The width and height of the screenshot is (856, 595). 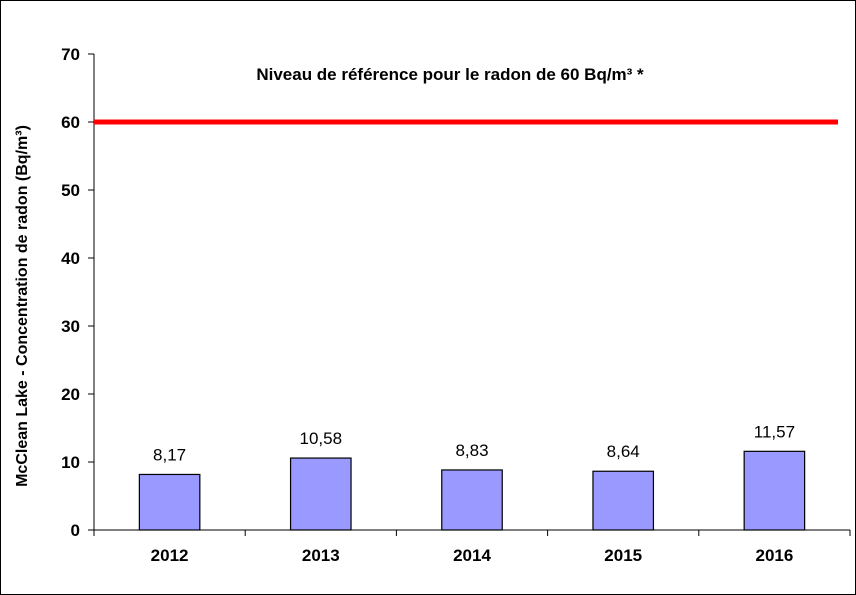 I want to click on y-tick-label: 50, so click(x=70, y=190).